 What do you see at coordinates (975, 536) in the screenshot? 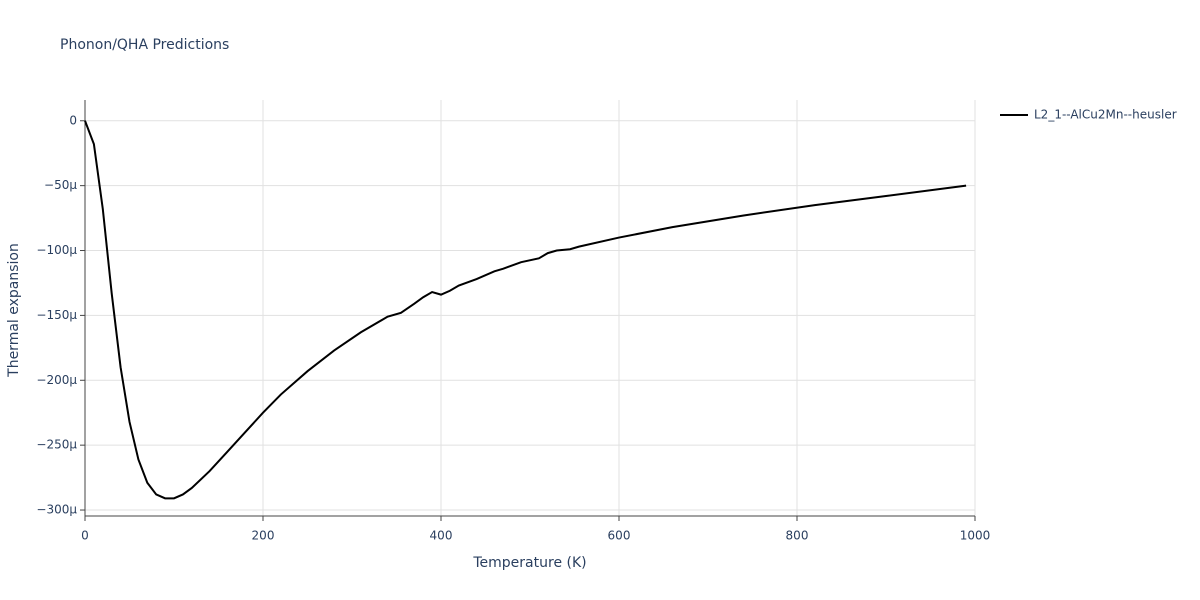
I see `x-tick-label: 1000` at bounding box center [975, 536].